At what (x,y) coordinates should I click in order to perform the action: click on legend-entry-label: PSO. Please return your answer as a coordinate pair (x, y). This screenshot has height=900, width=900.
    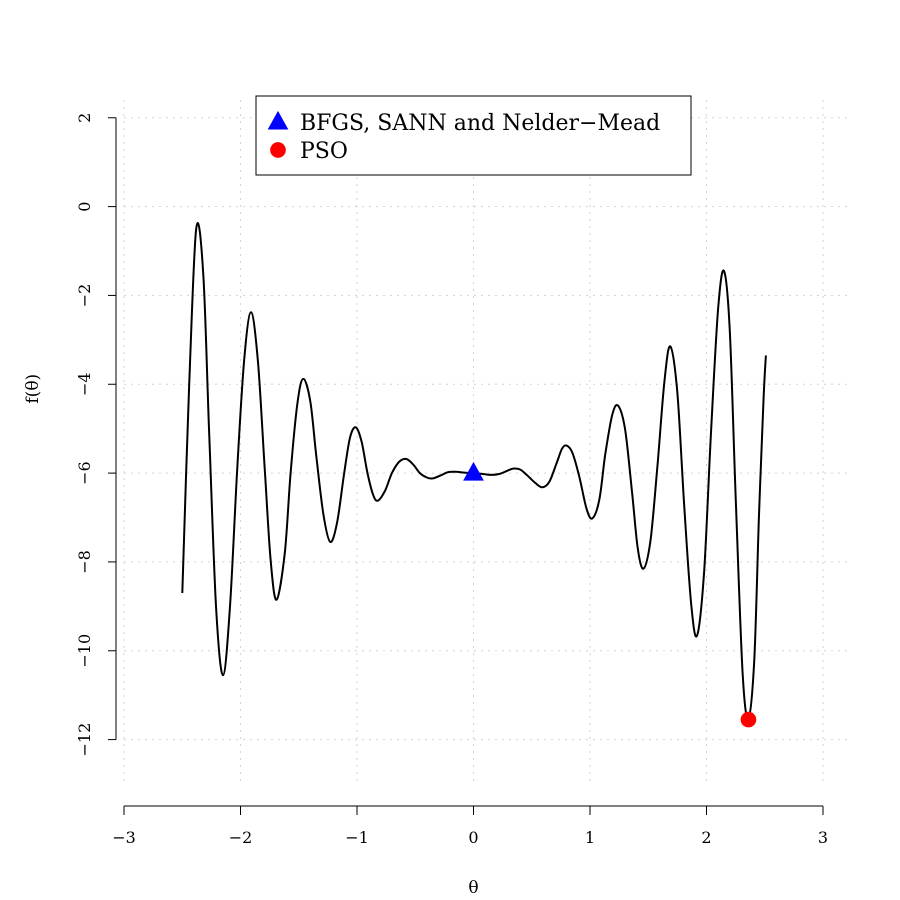
    Looking at the image, I should click on (324, 151).